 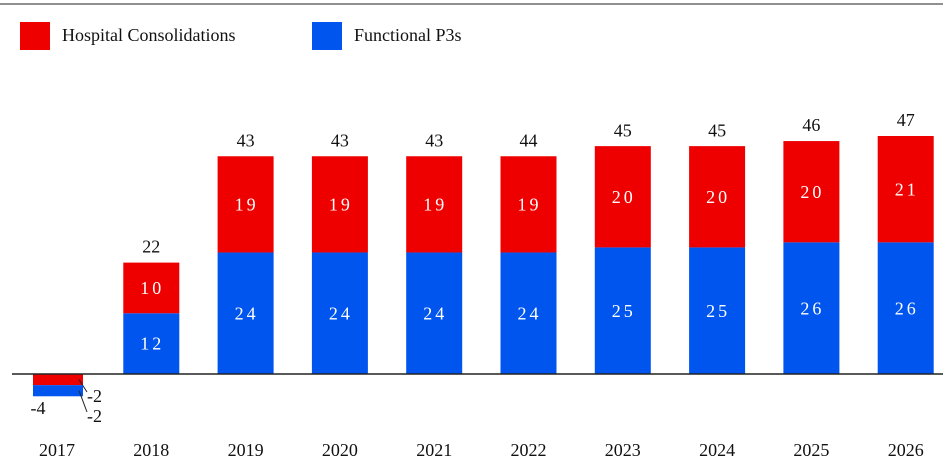 I want to click on x-tick-label: 2019, so click(x=246, y=450).